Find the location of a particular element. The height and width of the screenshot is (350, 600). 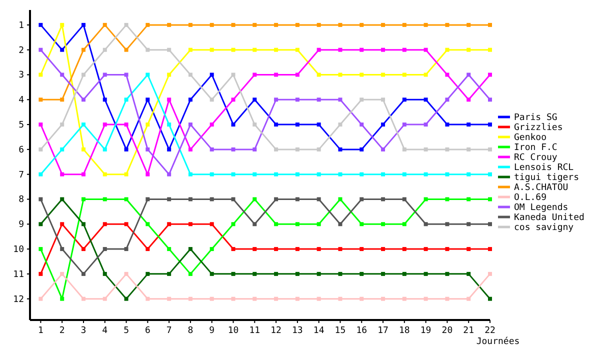

x-tick-label: 7 is located at coordinates (169, 331).